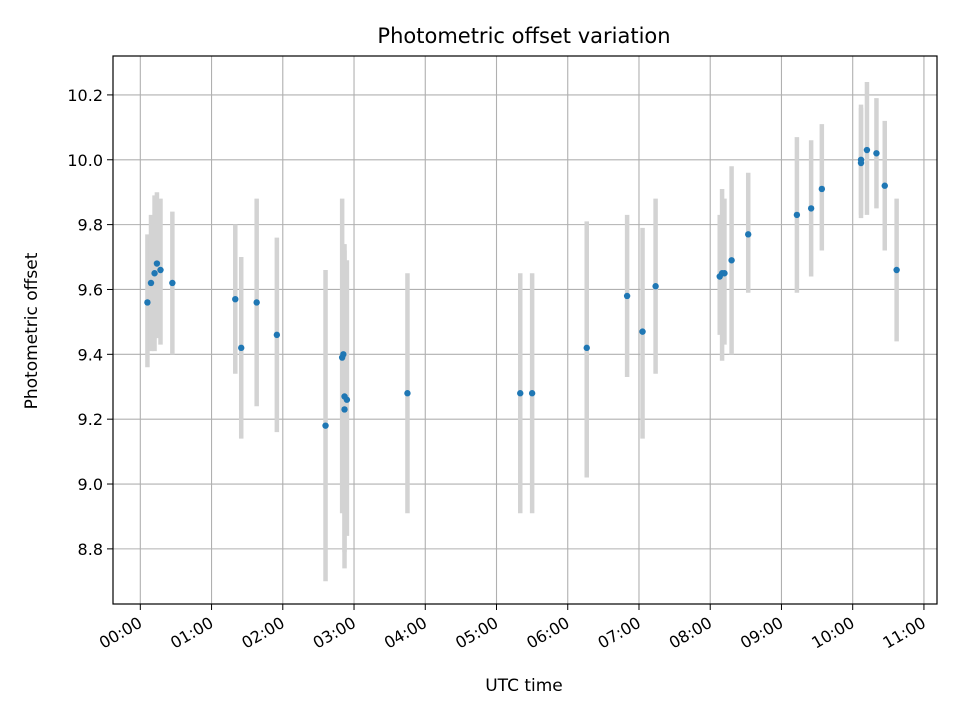 The width and height of the screenshot is (960, 720). Describe the element at coordinates (120, 633) in the screenshot. I see `x-tick-label: 00:00` at that location.